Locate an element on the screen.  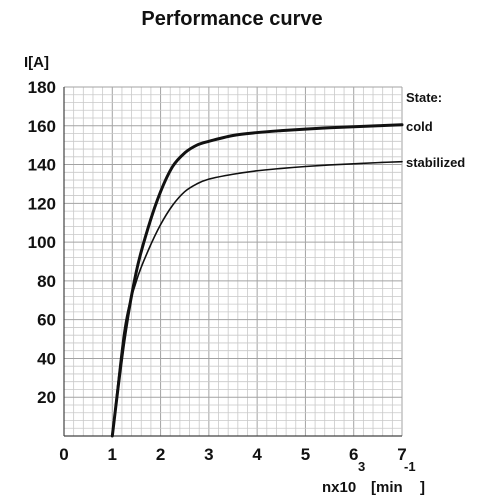
legend-title: State: is located at coordinates (424, 97).